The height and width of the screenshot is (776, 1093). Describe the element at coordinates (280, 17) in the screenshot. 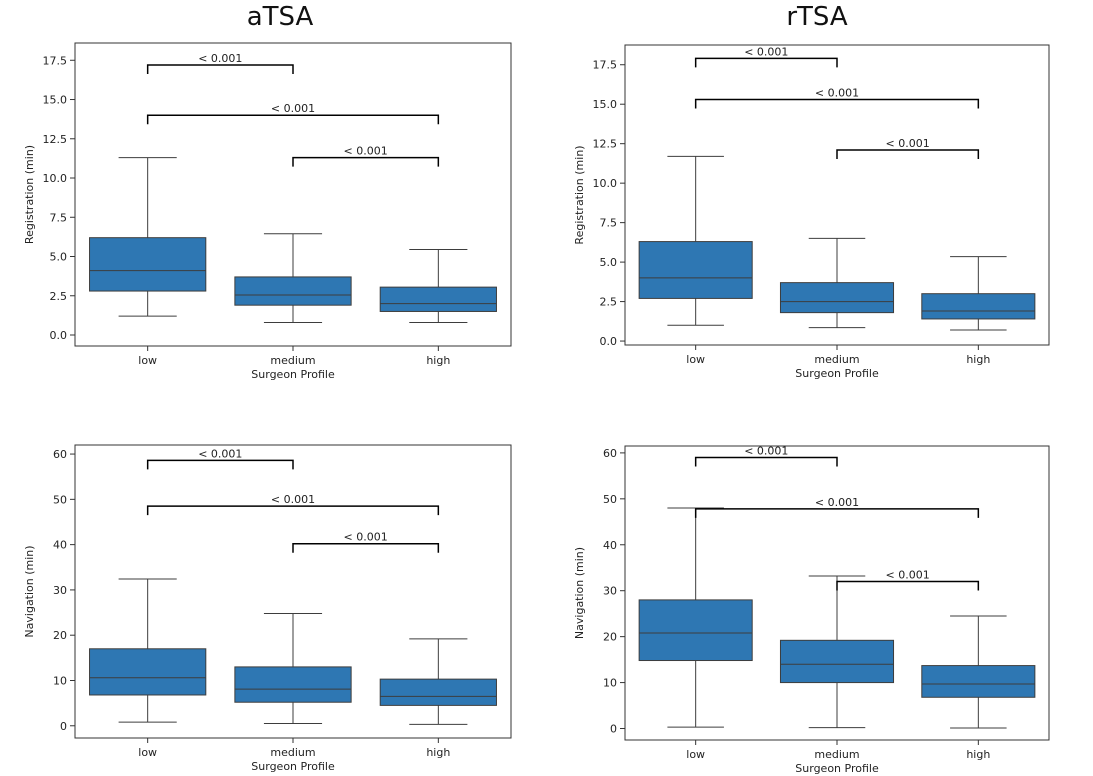

I see `column-title-atsa: aTSA` at that location.